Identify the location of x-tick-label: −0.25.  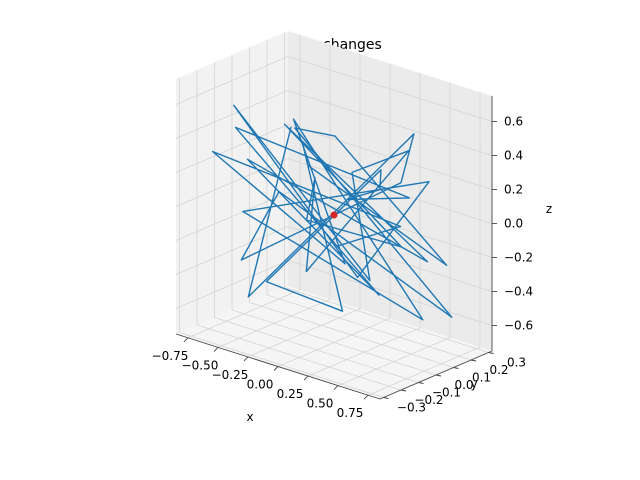
(230, 375).